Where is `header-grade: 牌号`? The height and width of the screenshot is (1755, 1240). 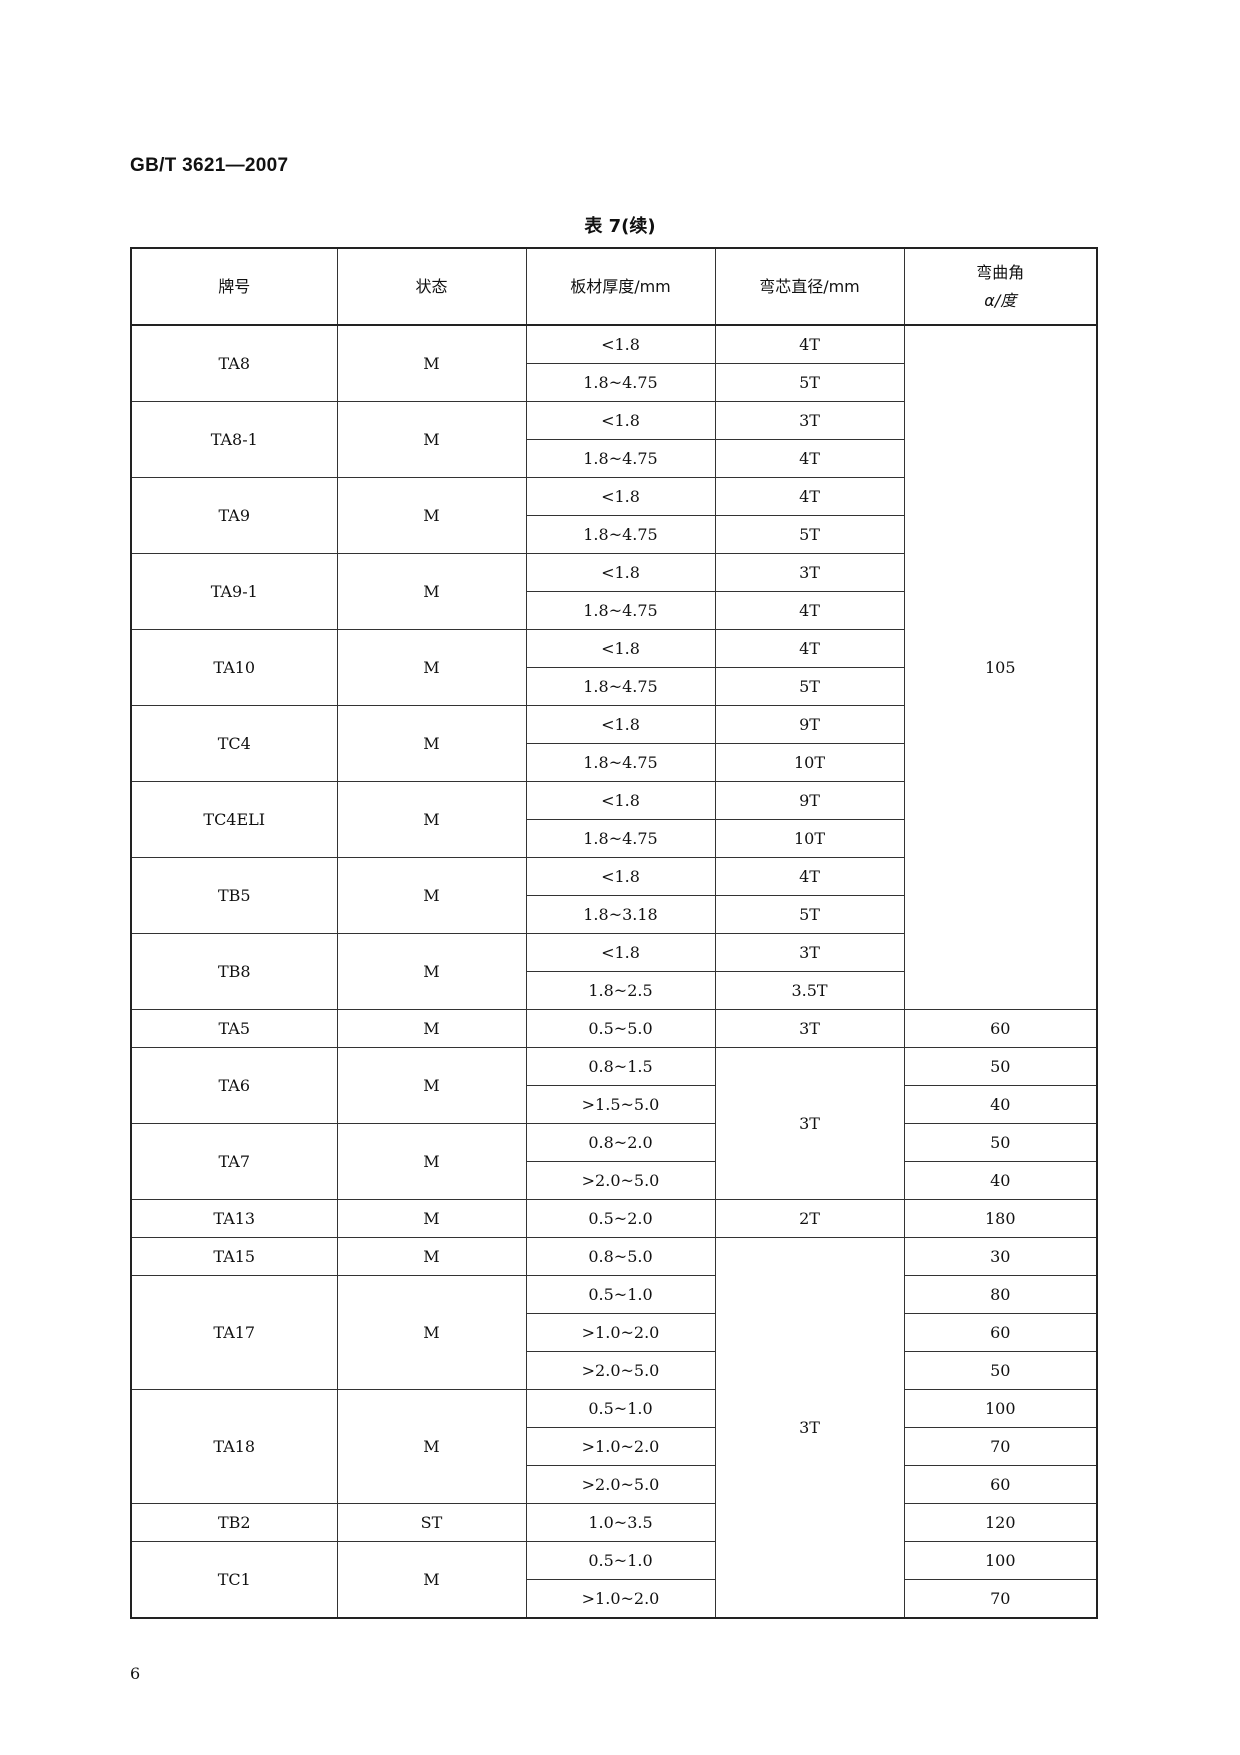
header-grade: 牌号 is located at coordinates (234, 286).